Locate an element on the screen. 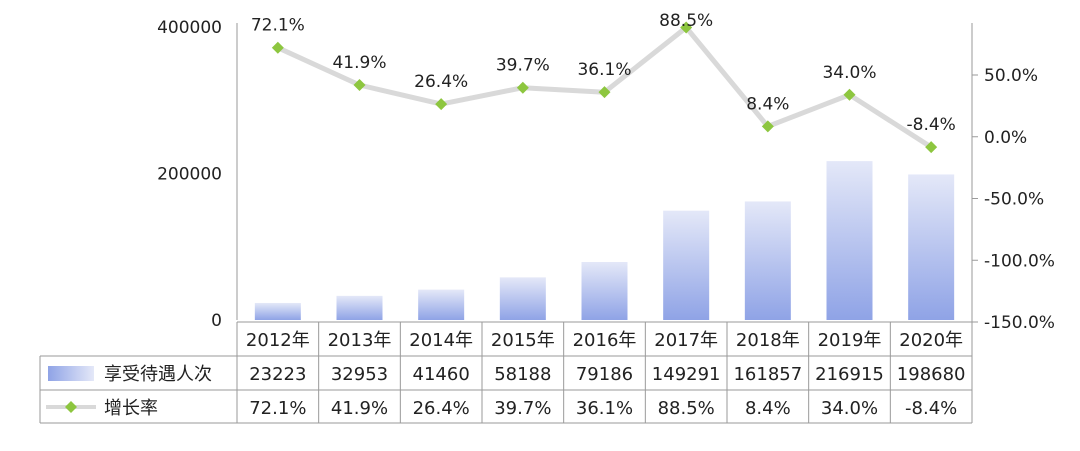 The height and width of the screenshot is (451, 1080). legend-line-marker is located at coordinates (71, 407).